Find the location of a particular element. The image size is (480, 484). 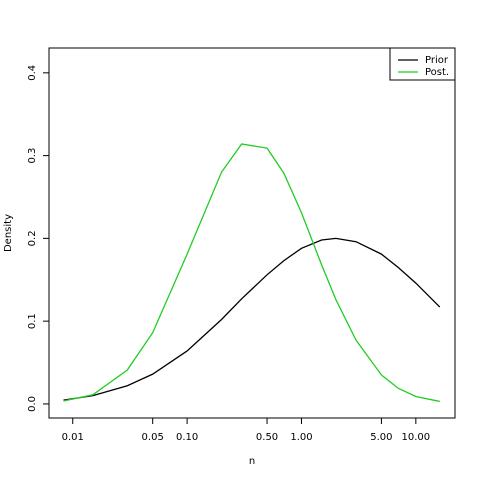

legend-label: Prior is located at coordinates (437, 60).